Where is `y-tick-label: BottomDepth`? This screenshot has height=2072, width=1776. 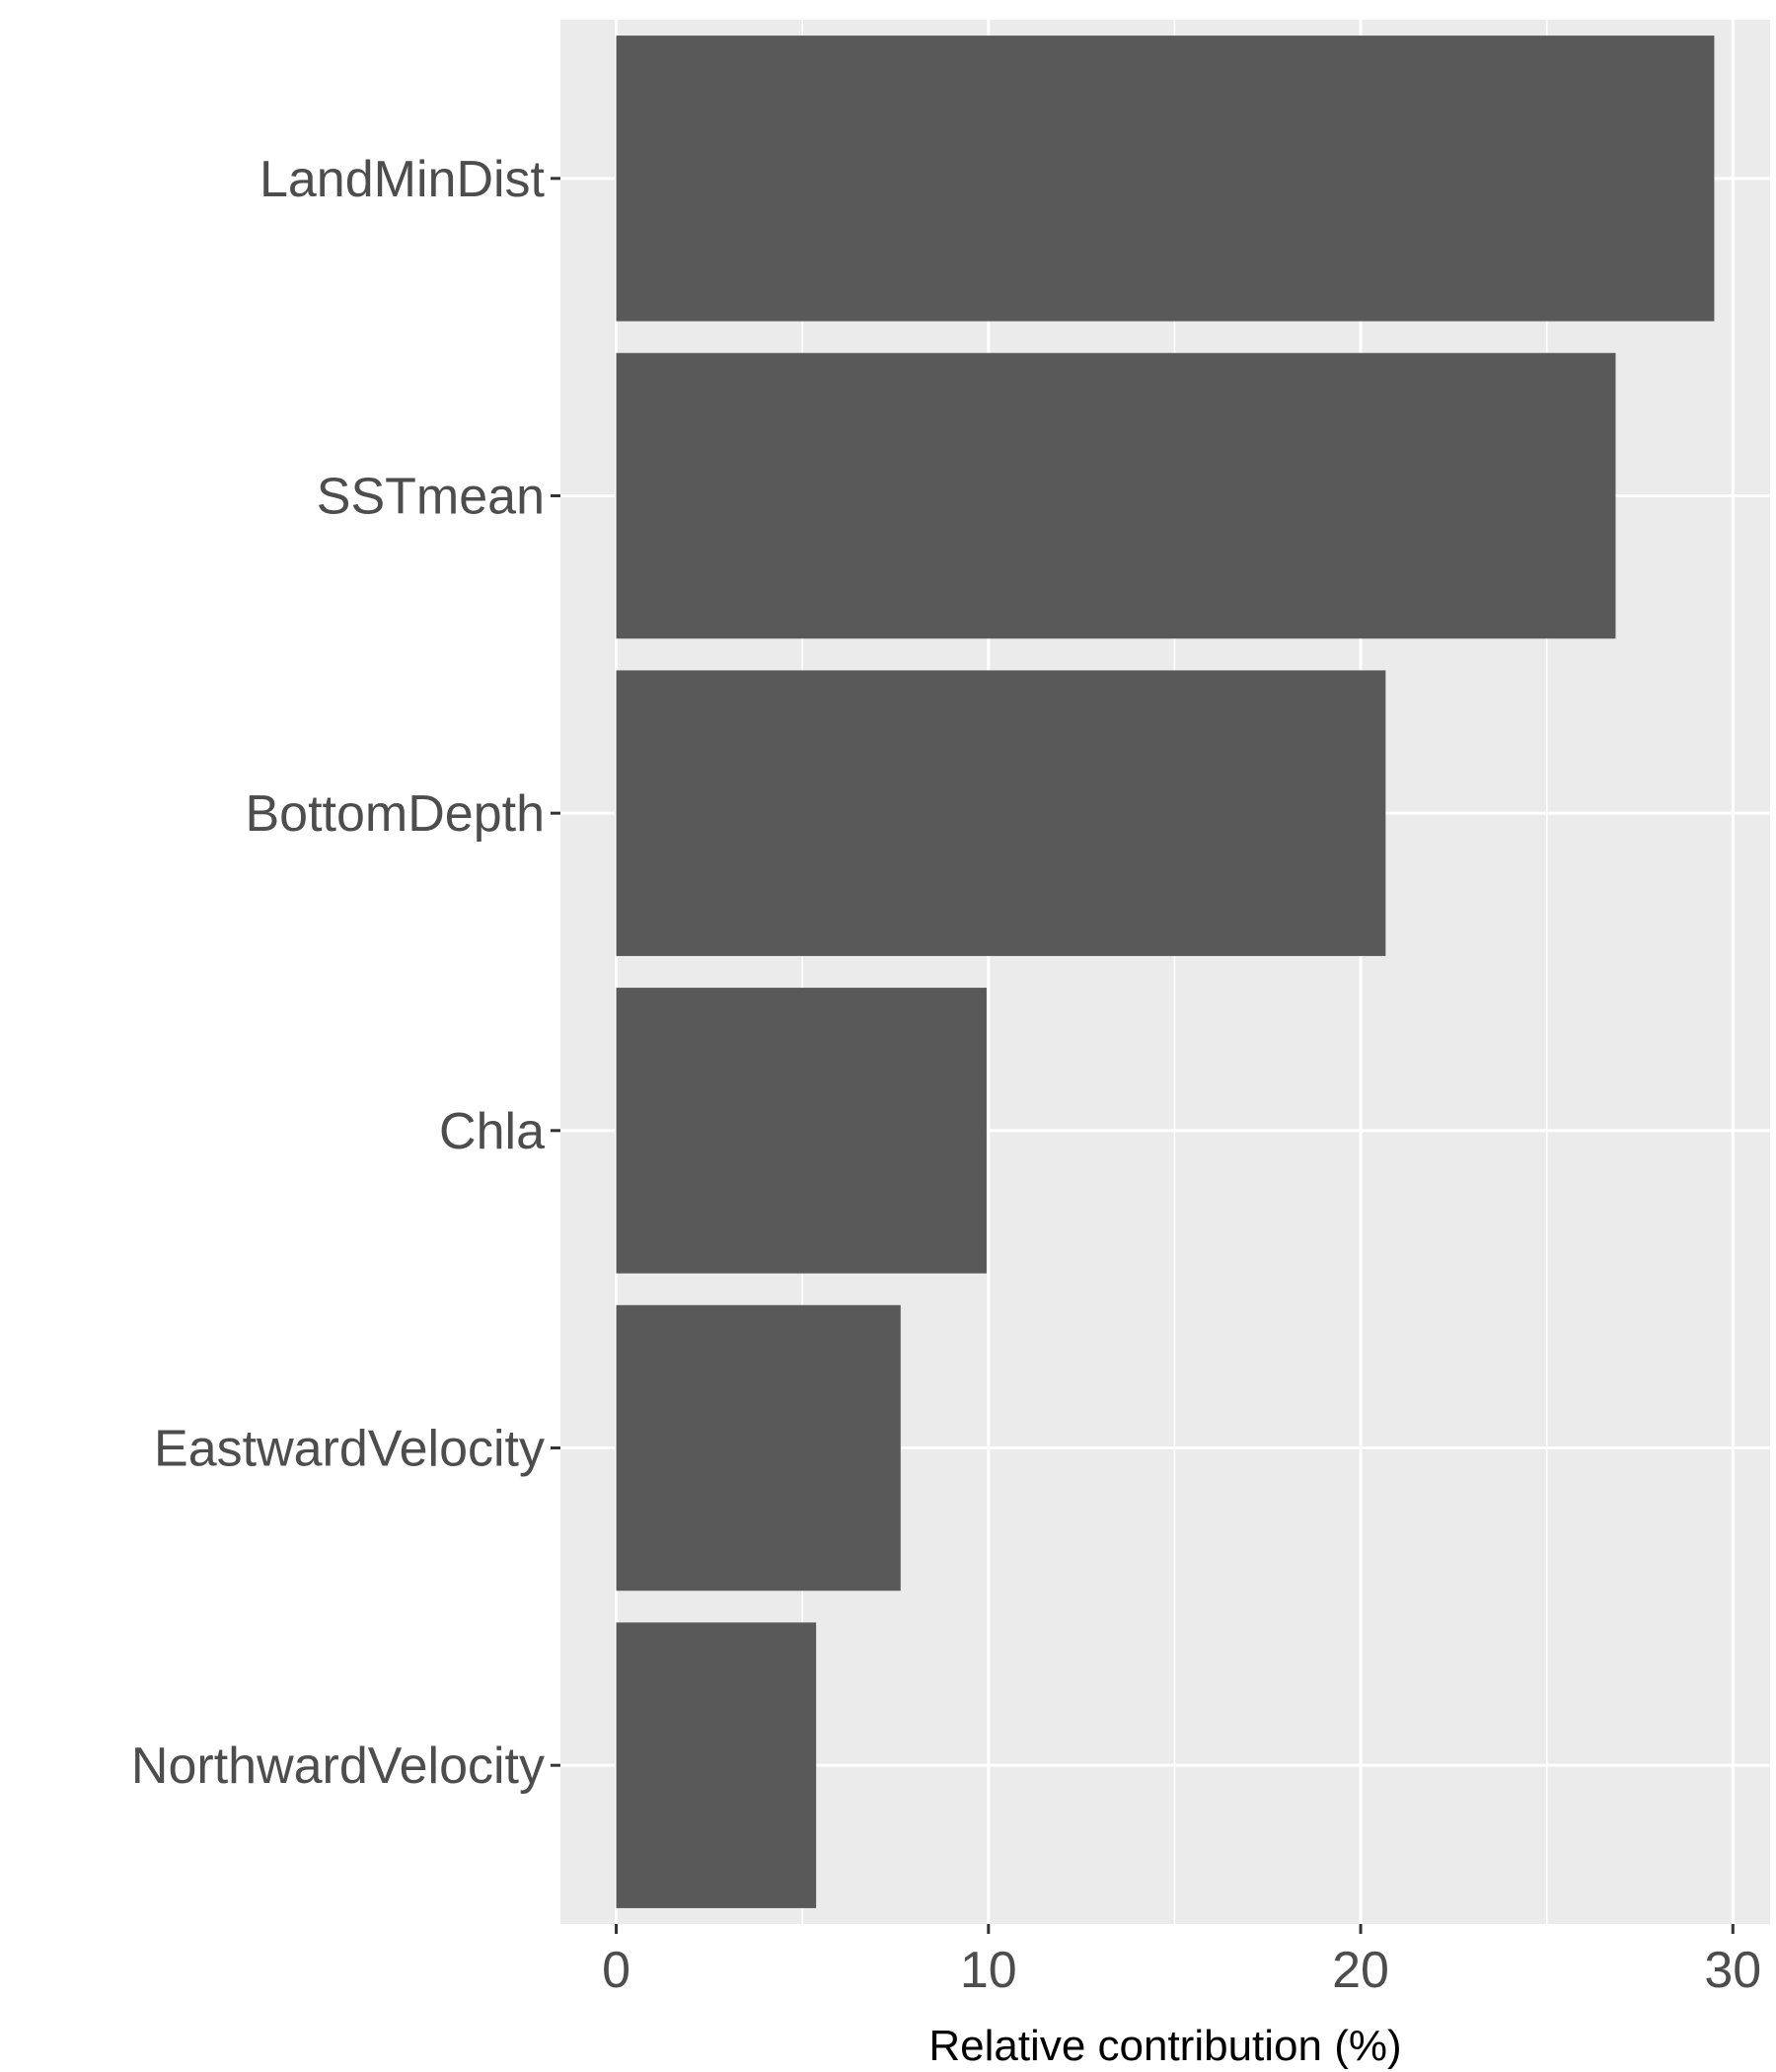 y-tick-label: BottomDepth is located at coordinates (396, 814).